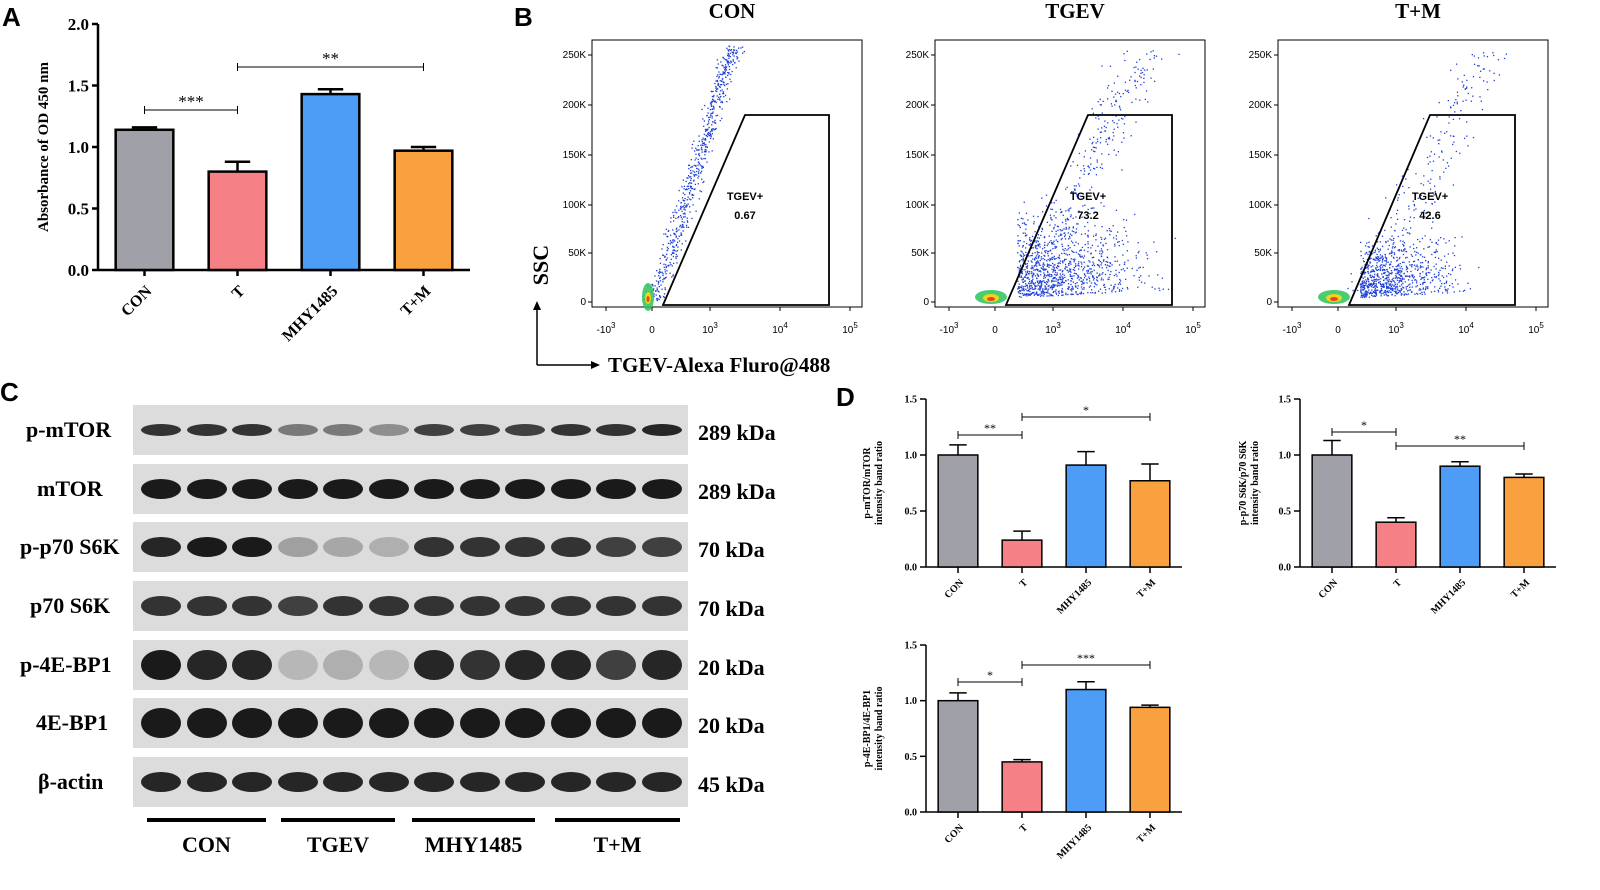  Describe the element at coordinates (1243, 483) in the screenshot. I see `y-axis-label: p-p70 S6K/p70 S6K` at that location.